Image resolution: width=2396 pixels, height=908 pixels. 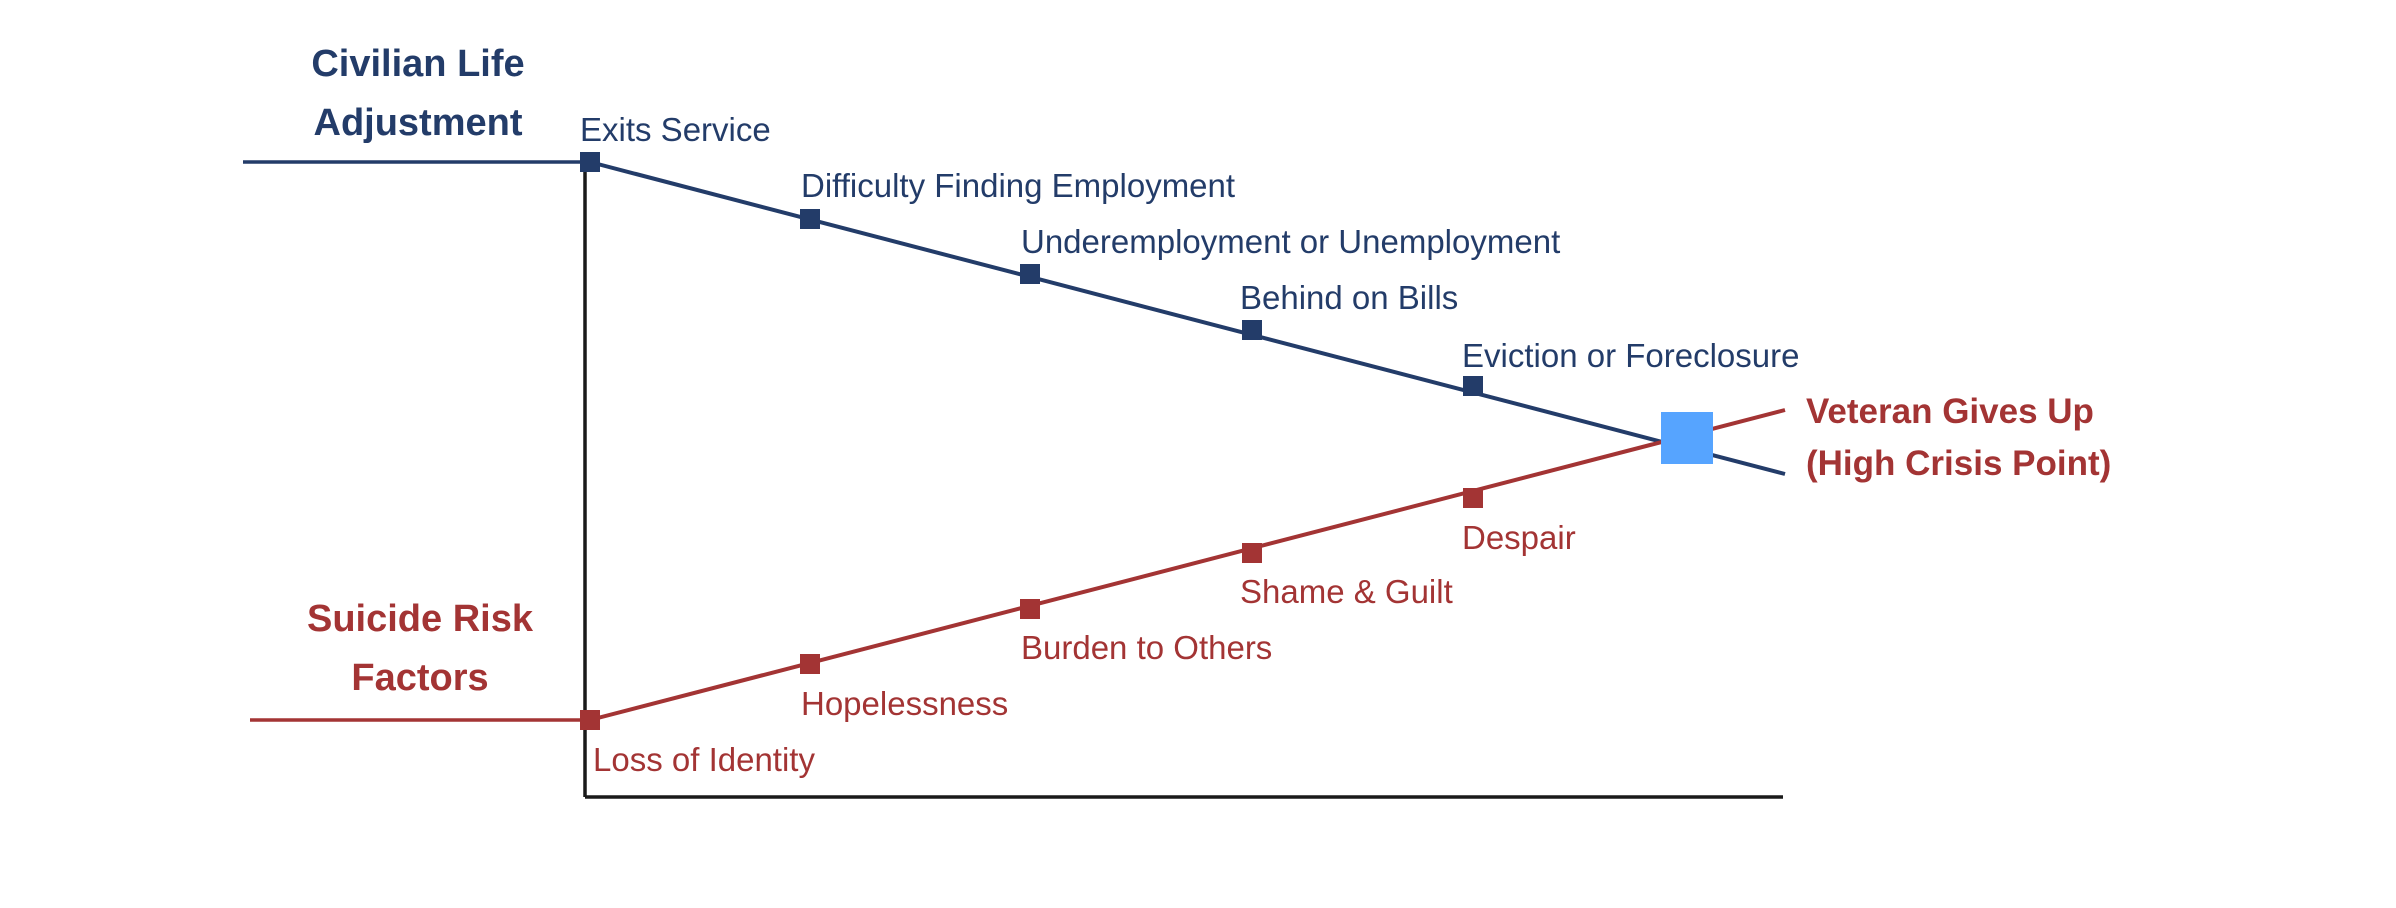 What do you see at coordinates (905, 703) in the screenshot?
I see `risk-step-label: Hopelessness` at bounding box center [905, 703].